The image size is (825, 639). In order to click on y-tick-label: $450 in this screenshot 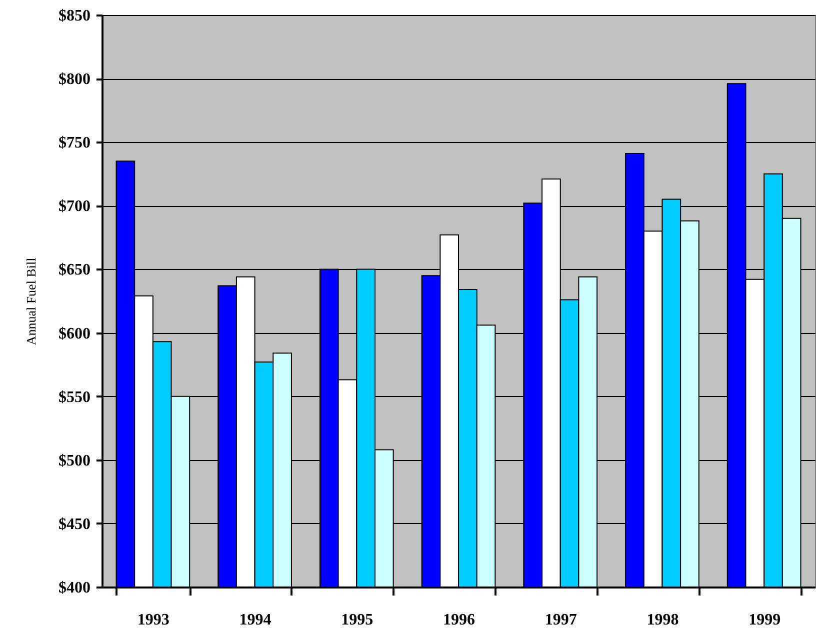, I will do `click(74, 524)`.